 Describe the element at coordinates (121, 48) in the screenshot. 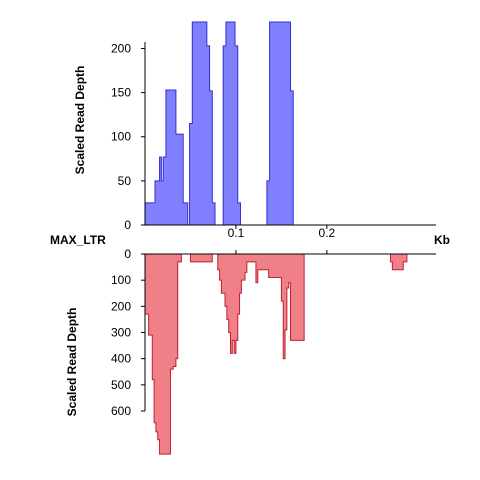

I see `top-y-tick-label: 200` at that location.